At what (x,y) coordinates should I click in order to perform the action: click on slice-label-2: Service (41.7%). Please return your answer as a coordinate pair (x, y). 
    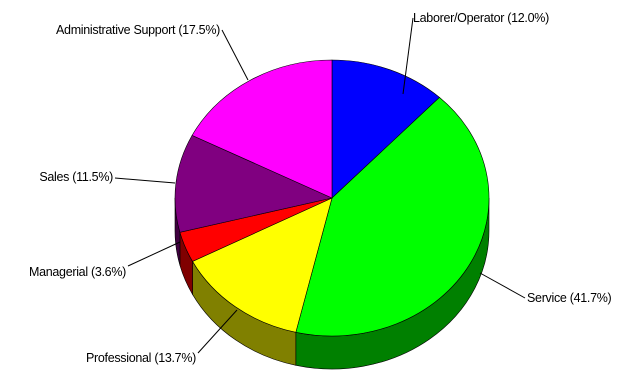
    Looking at the image, I should click on (569, 298).